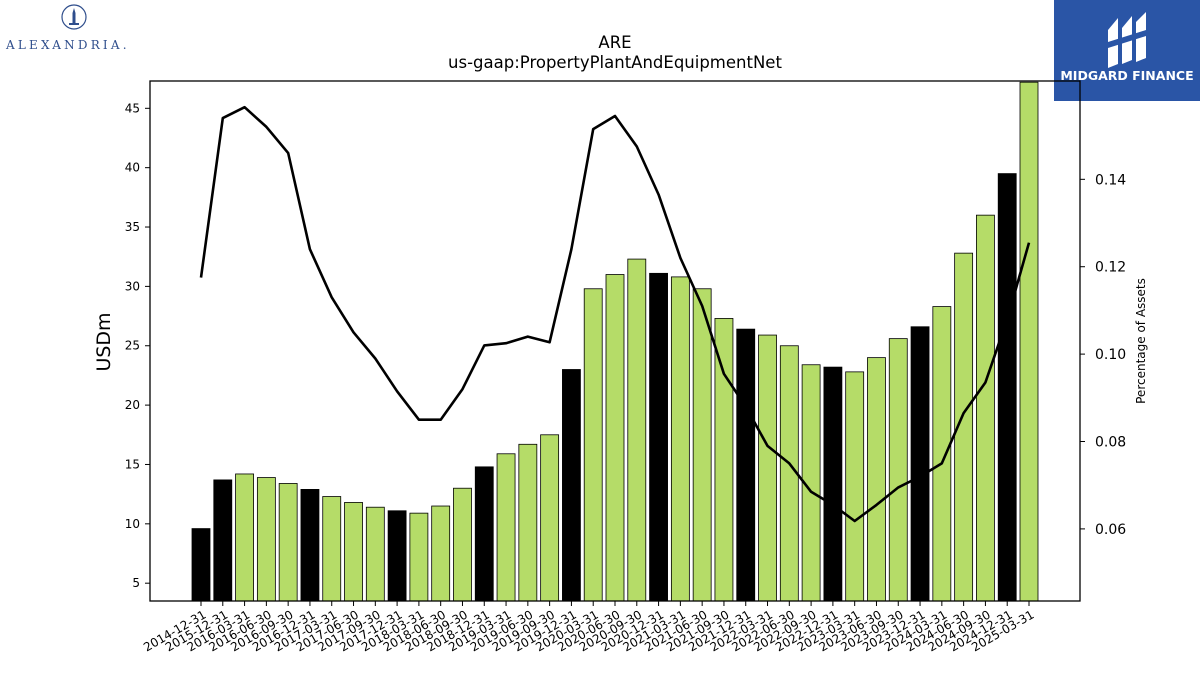 Image resolution: width=1200 pixels, height=675 pixels. What do you see at coordinates (1110, 355) in the screenshot?
I see `y2-tick-label: 0.10` at bounding box center [1110, 355].